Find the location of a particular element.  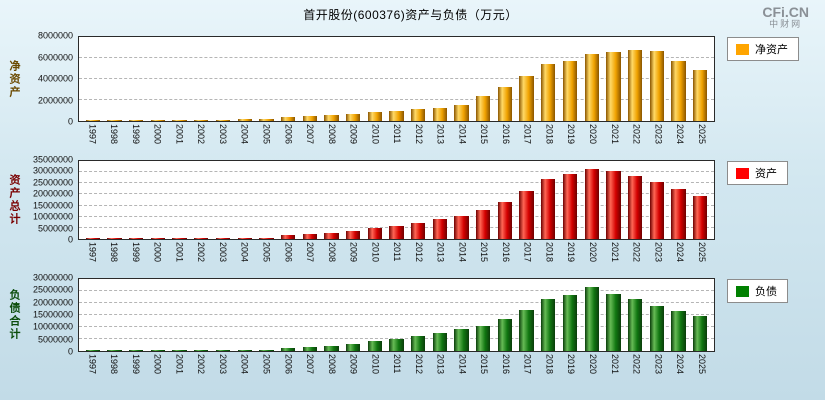

net-assets-bar-2001 is located at coordinates (179, 120).